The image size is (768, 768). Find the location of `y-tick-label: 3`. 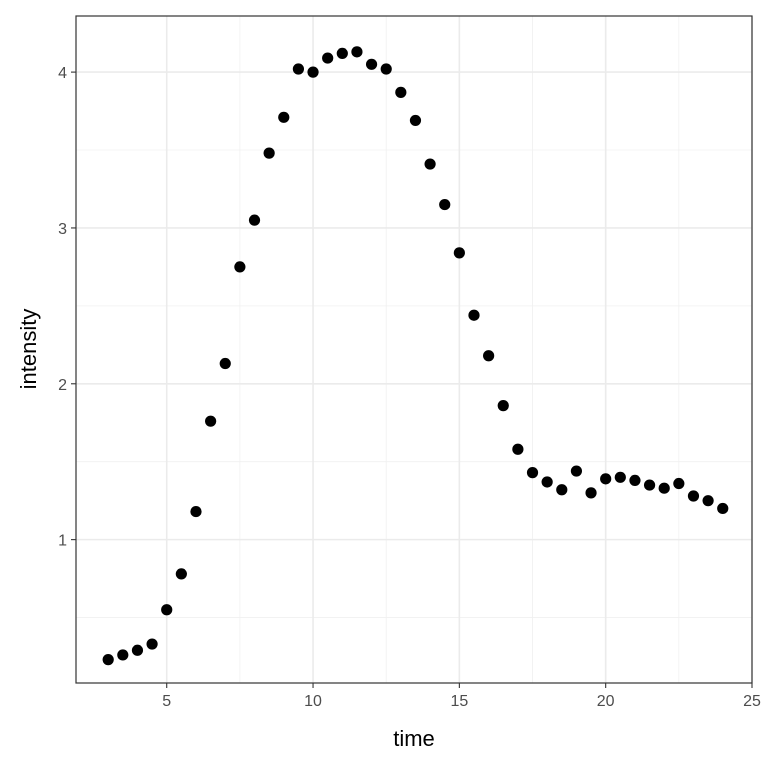

y-tick-label: 3 is located at coordinates (62, 229).